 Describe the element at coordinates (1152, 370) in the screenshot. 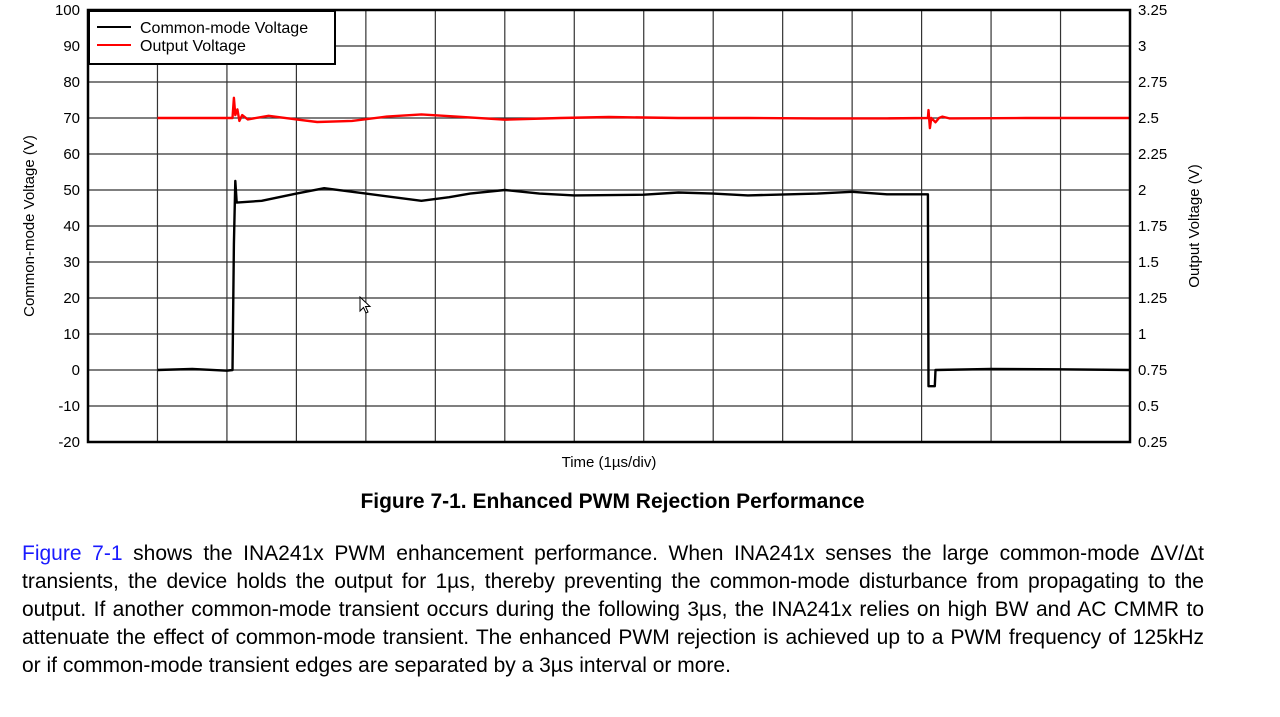

I see `y2-tick-label: 0.75` at that location.